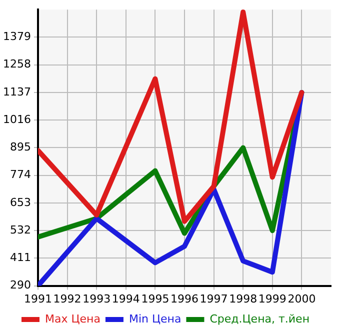 Image resolution: width=345 pixels, height=335 pixels. Describe the element at coordinates (20, 147) in the screenshot. I see `y-tick-label: 895` at that location.